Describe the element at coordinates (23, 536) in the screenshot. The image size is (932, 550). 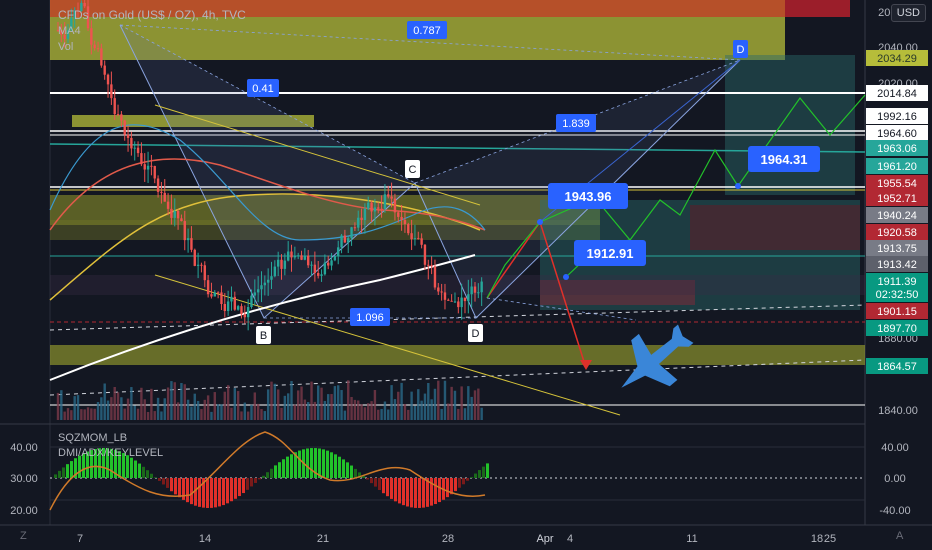
I see `zoom-toggle: Z` at that location.